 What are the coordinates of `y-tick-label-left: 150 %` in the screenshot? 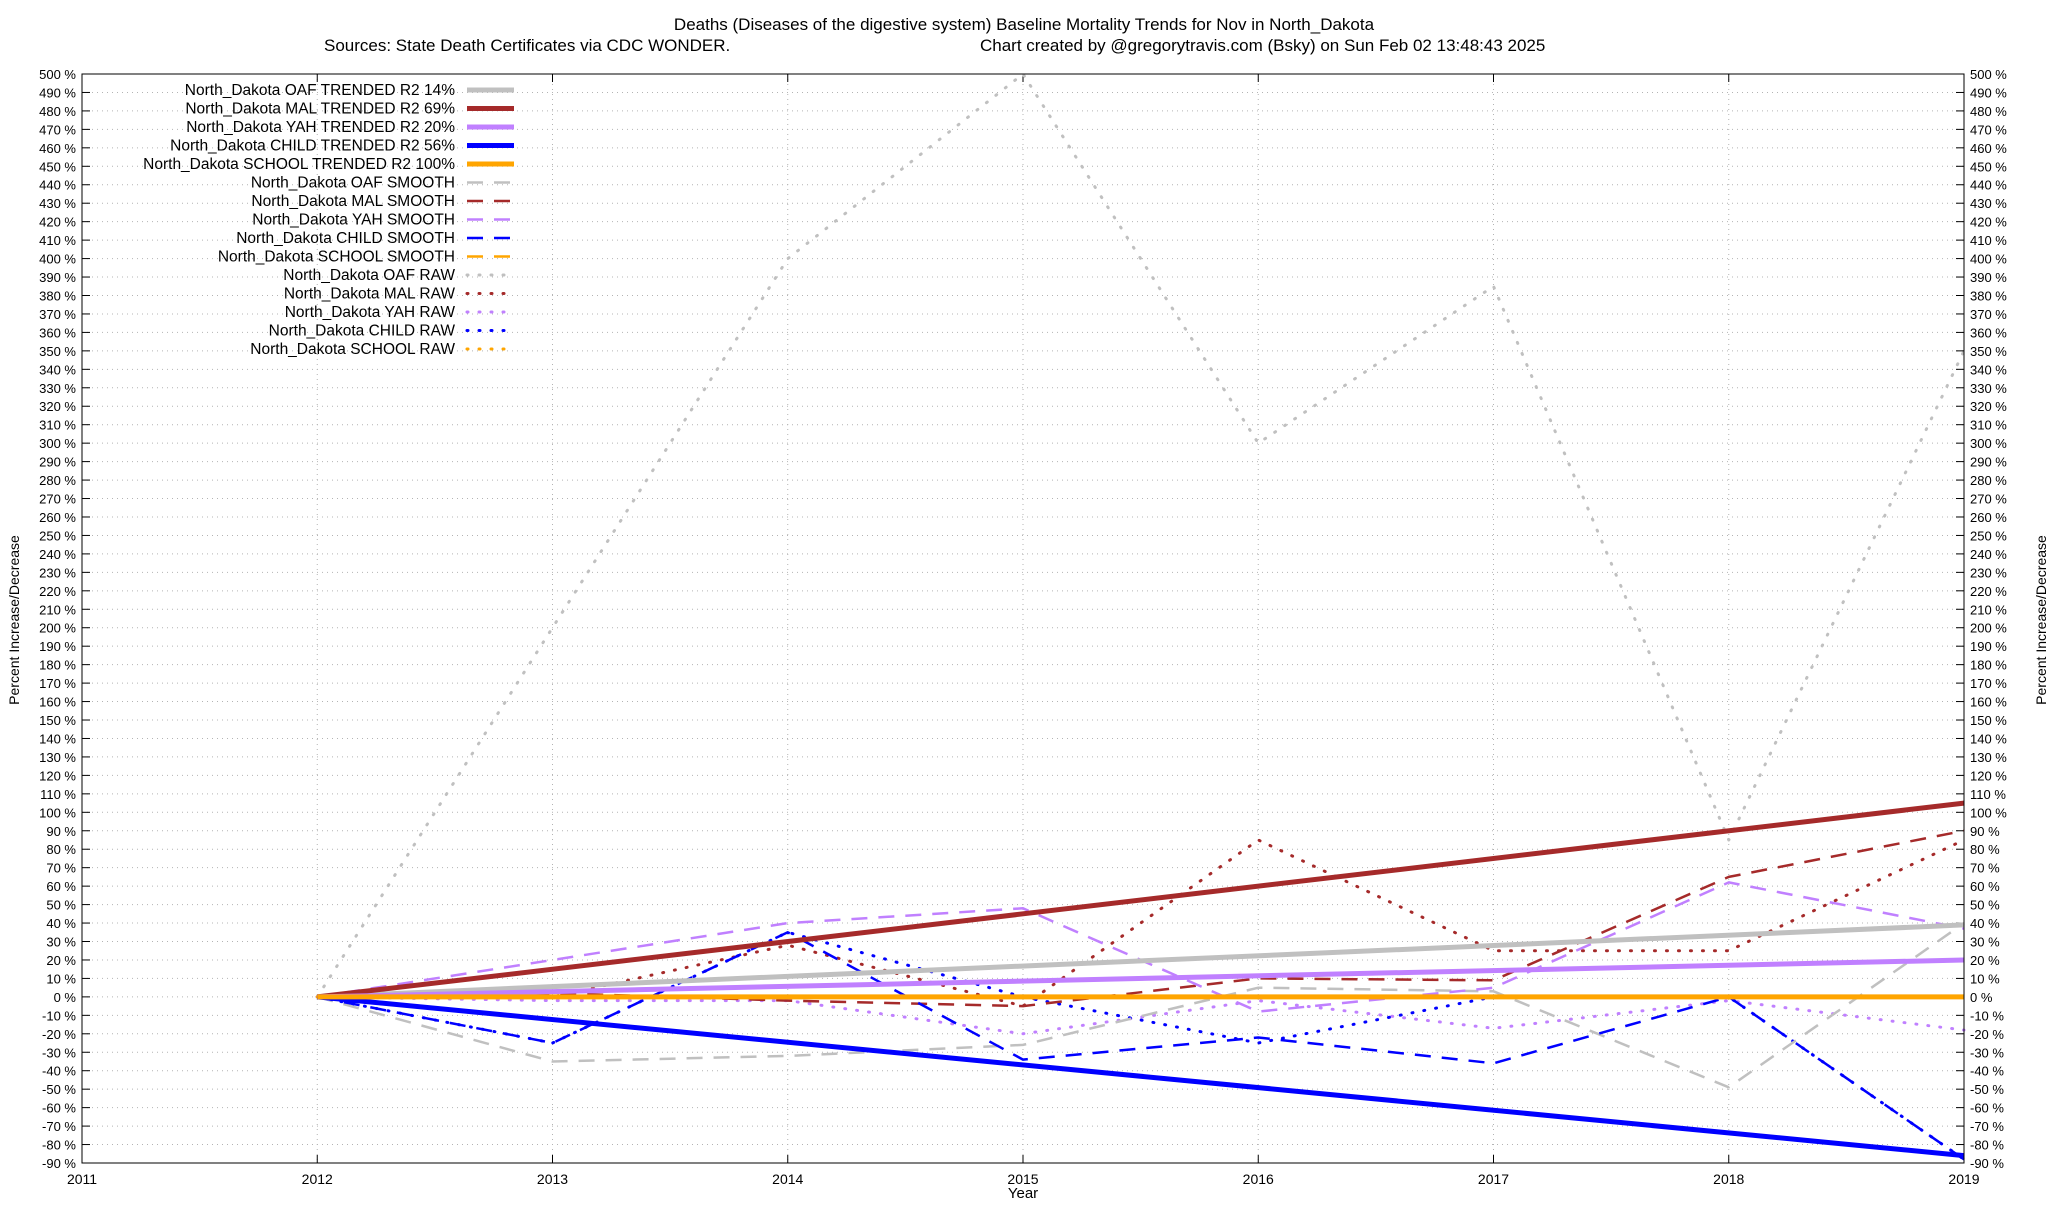 It's located at (57, 720).